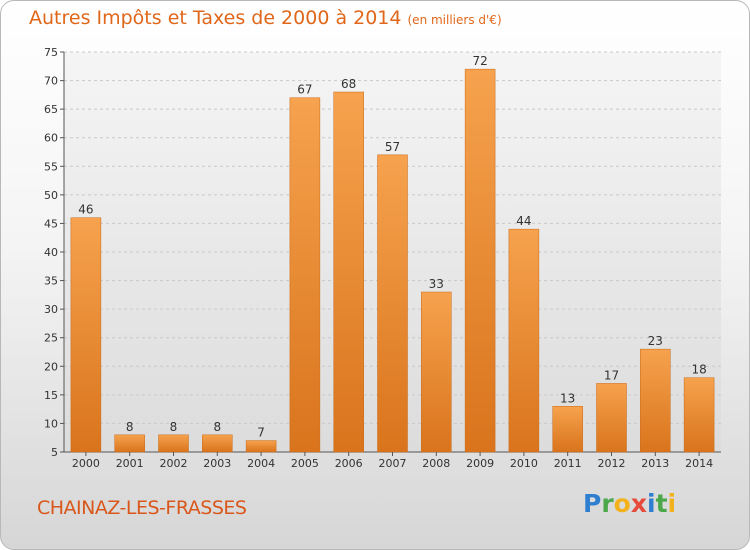  Describe the element at coordinates (130, 427) in the screenshot. I see `value-label-2001: 8` at that location.